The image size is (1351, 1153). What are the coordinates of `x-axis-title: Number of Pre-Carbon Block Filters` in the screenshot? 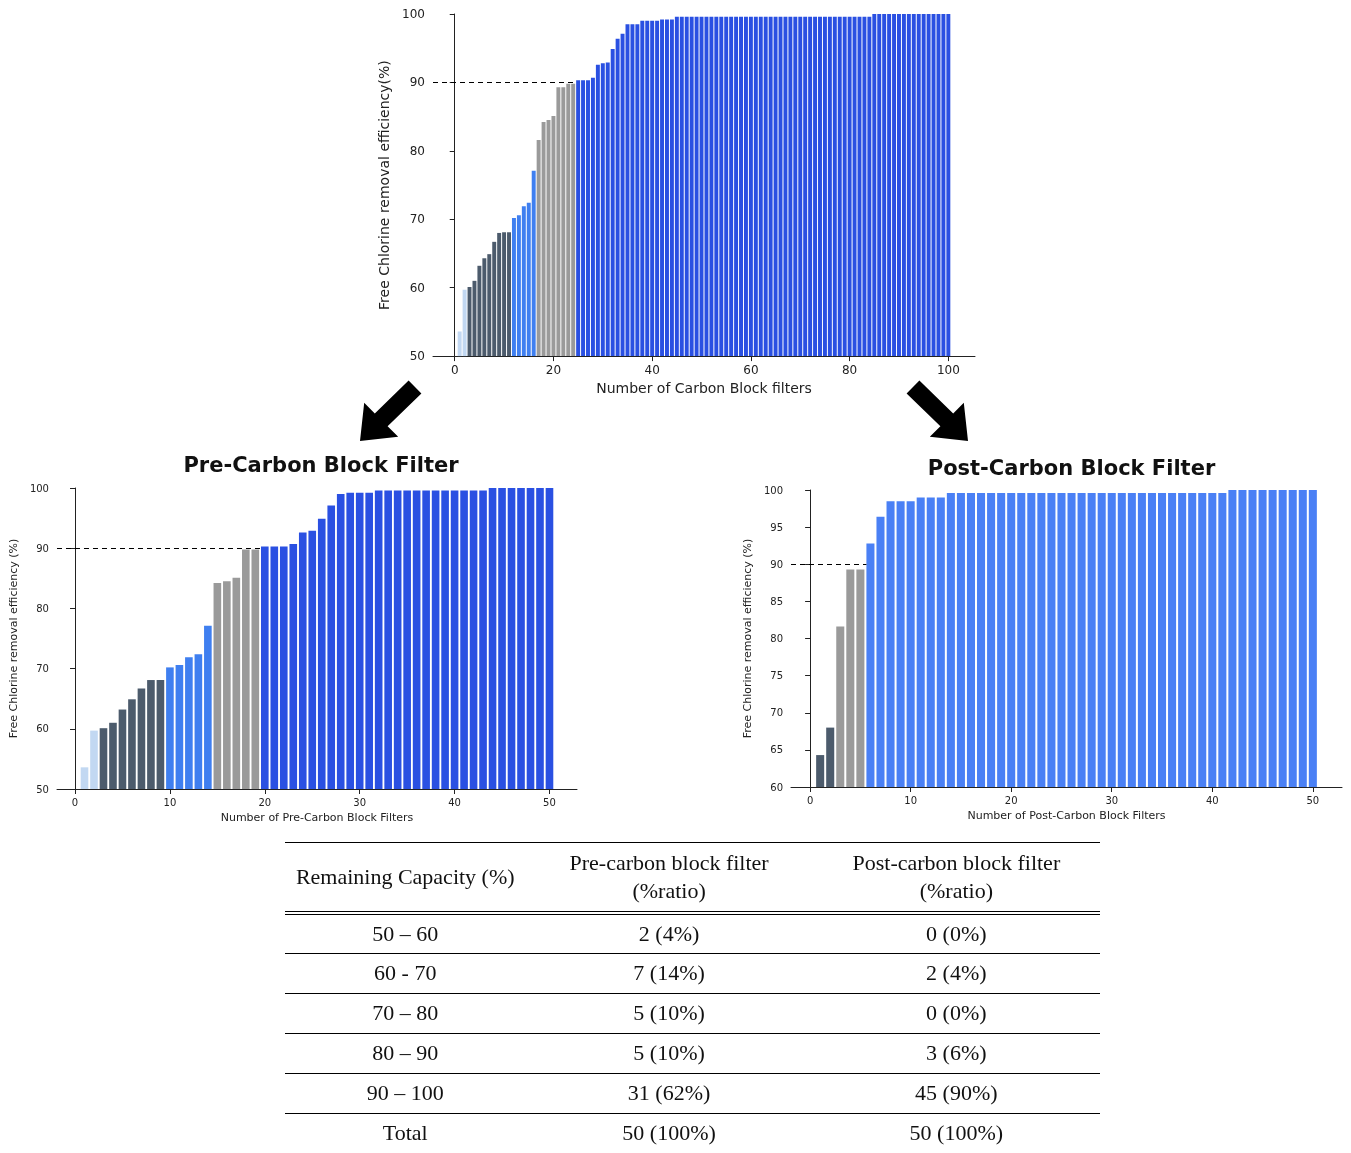 It's located at (317, 817).